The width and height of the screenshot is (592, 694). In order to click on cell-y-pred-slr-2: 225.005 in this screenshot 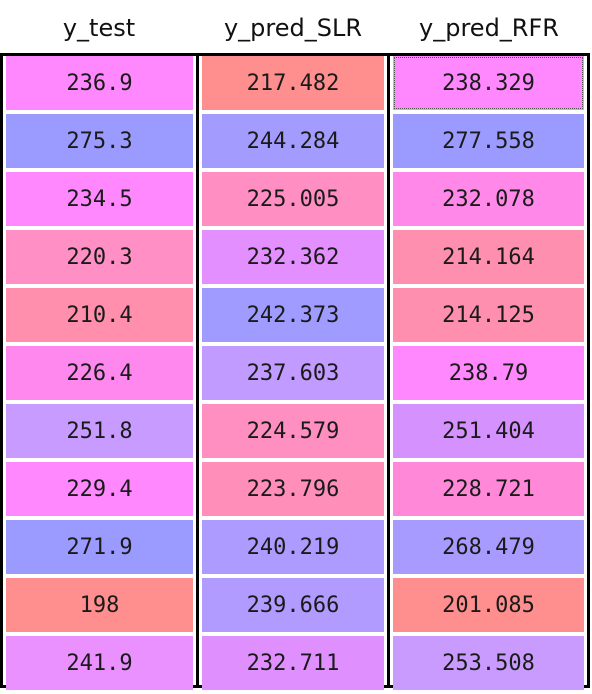, I will do `click(293, 199)`.